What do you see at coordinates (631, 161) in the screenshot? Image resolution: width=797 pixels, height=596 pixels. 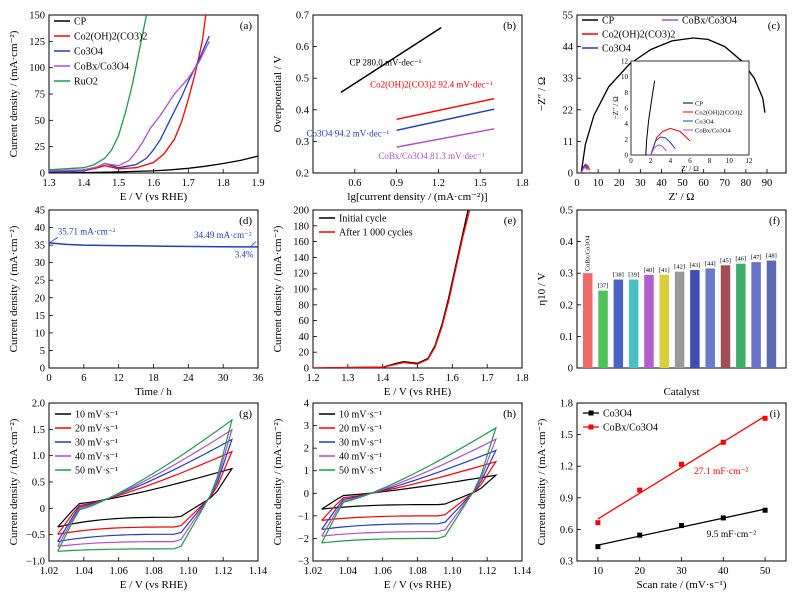 I see `inset-x-tick-label: 0` at bounding box center [631, 161].